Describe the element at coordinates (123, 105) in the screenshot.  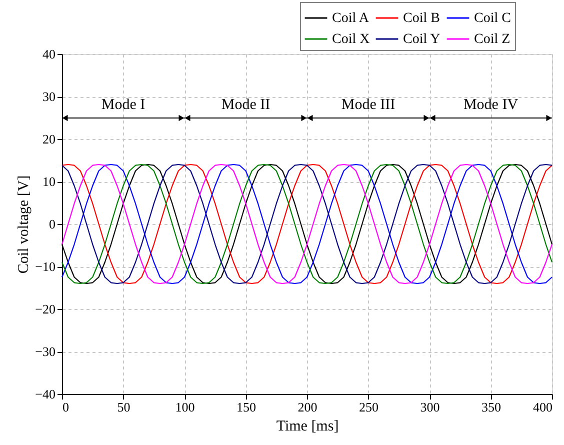
I see `annotation: Mode I` at that location.